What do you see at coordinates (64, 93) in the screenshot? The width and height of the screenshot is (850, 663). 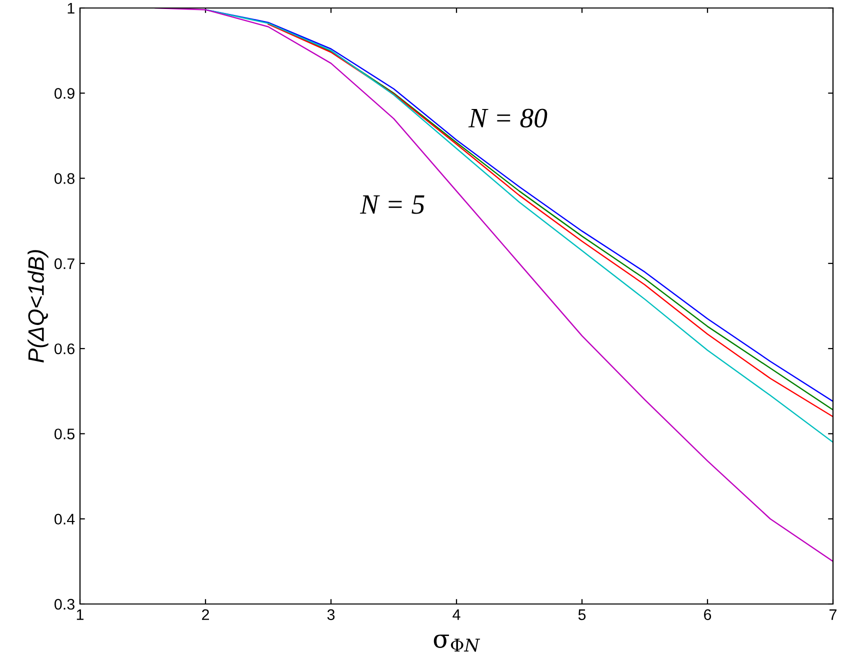 I see `y-tick-label: 0.9` at bounding box center [64, 93].